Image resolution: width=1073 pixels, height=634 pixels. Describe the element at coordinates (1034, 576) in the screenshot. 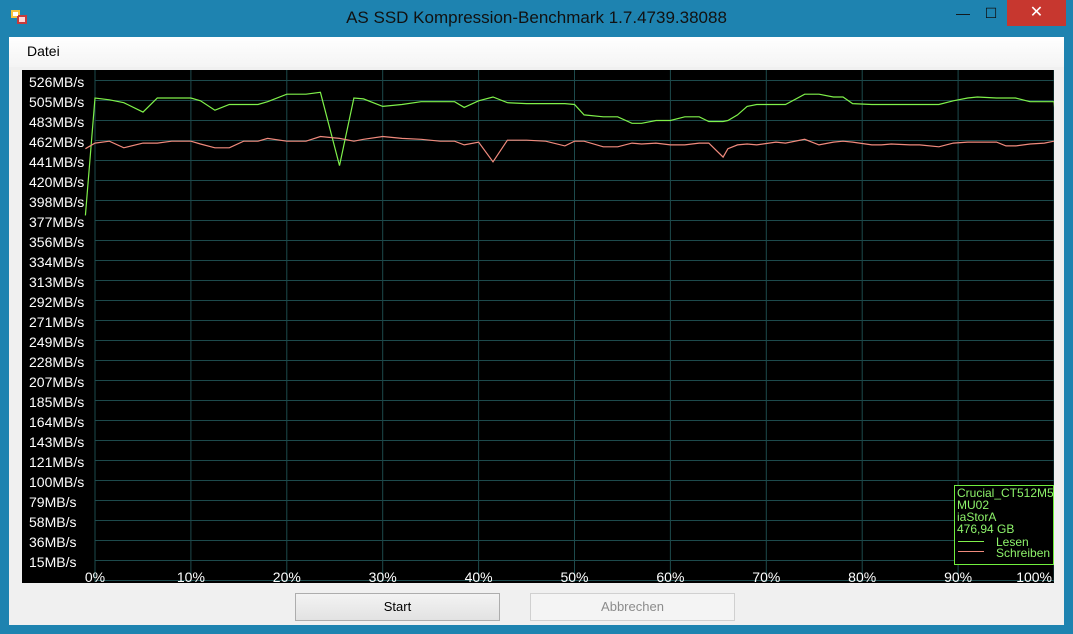

I see `x-tick-label: 100%` at that location.